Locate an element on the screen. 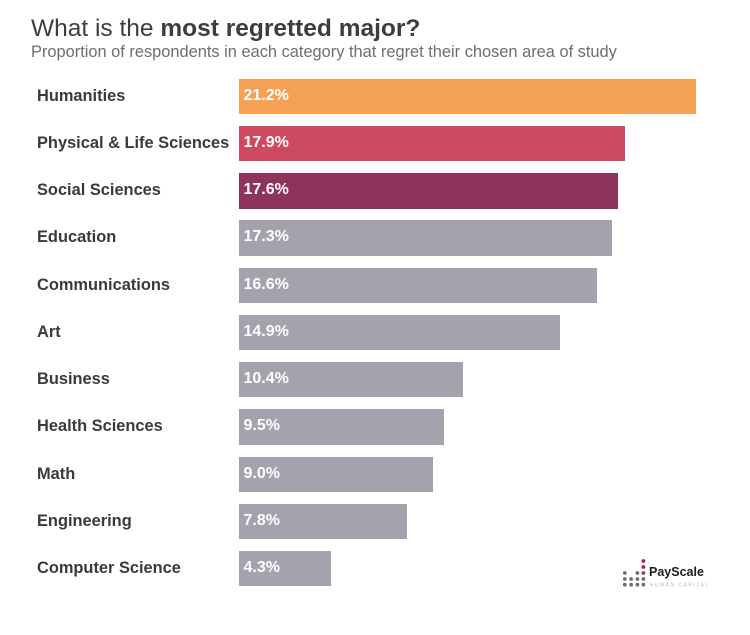 The image size is (750, 635). svg-text: HUMAN CAPITAL is located at coordinates (680, 586).